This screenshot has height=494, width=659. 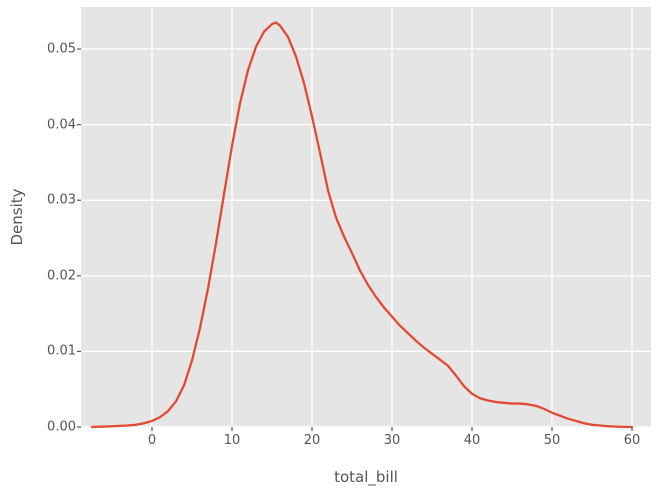 I want to click on x-tick-label: 0, so click(x=152, y=440).